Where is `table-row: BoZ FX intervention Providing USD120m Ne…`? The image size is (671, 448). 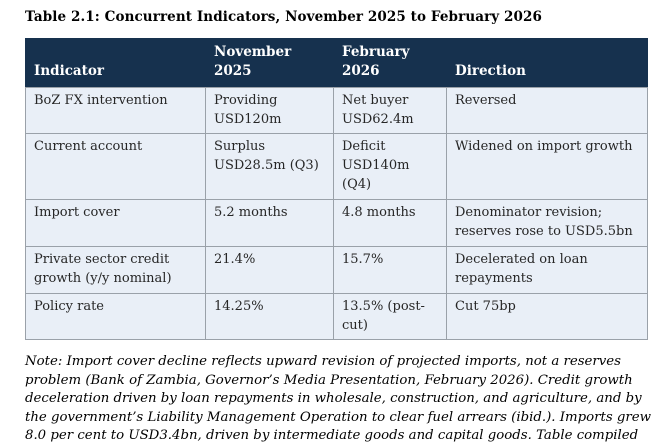 table-row: BoZ FX intervention Providing USD120m Ne… is located at coordinates (336, 110).